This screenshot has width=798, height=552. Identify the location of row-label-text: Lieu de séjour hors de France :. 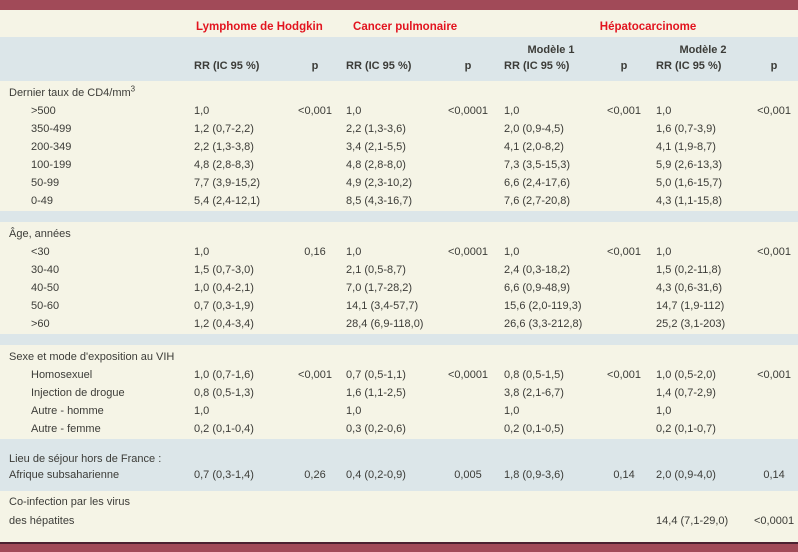
(85, 459).